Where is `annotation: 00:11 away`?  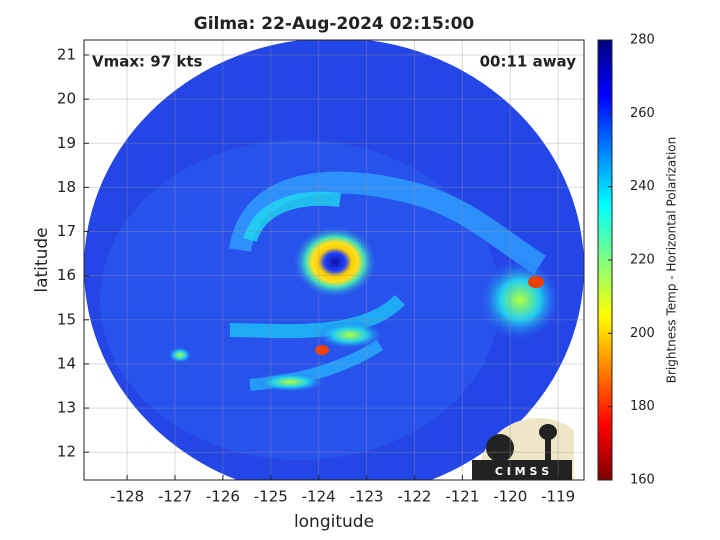
annotation: 00:11 away is located at coordinates (528, 62).